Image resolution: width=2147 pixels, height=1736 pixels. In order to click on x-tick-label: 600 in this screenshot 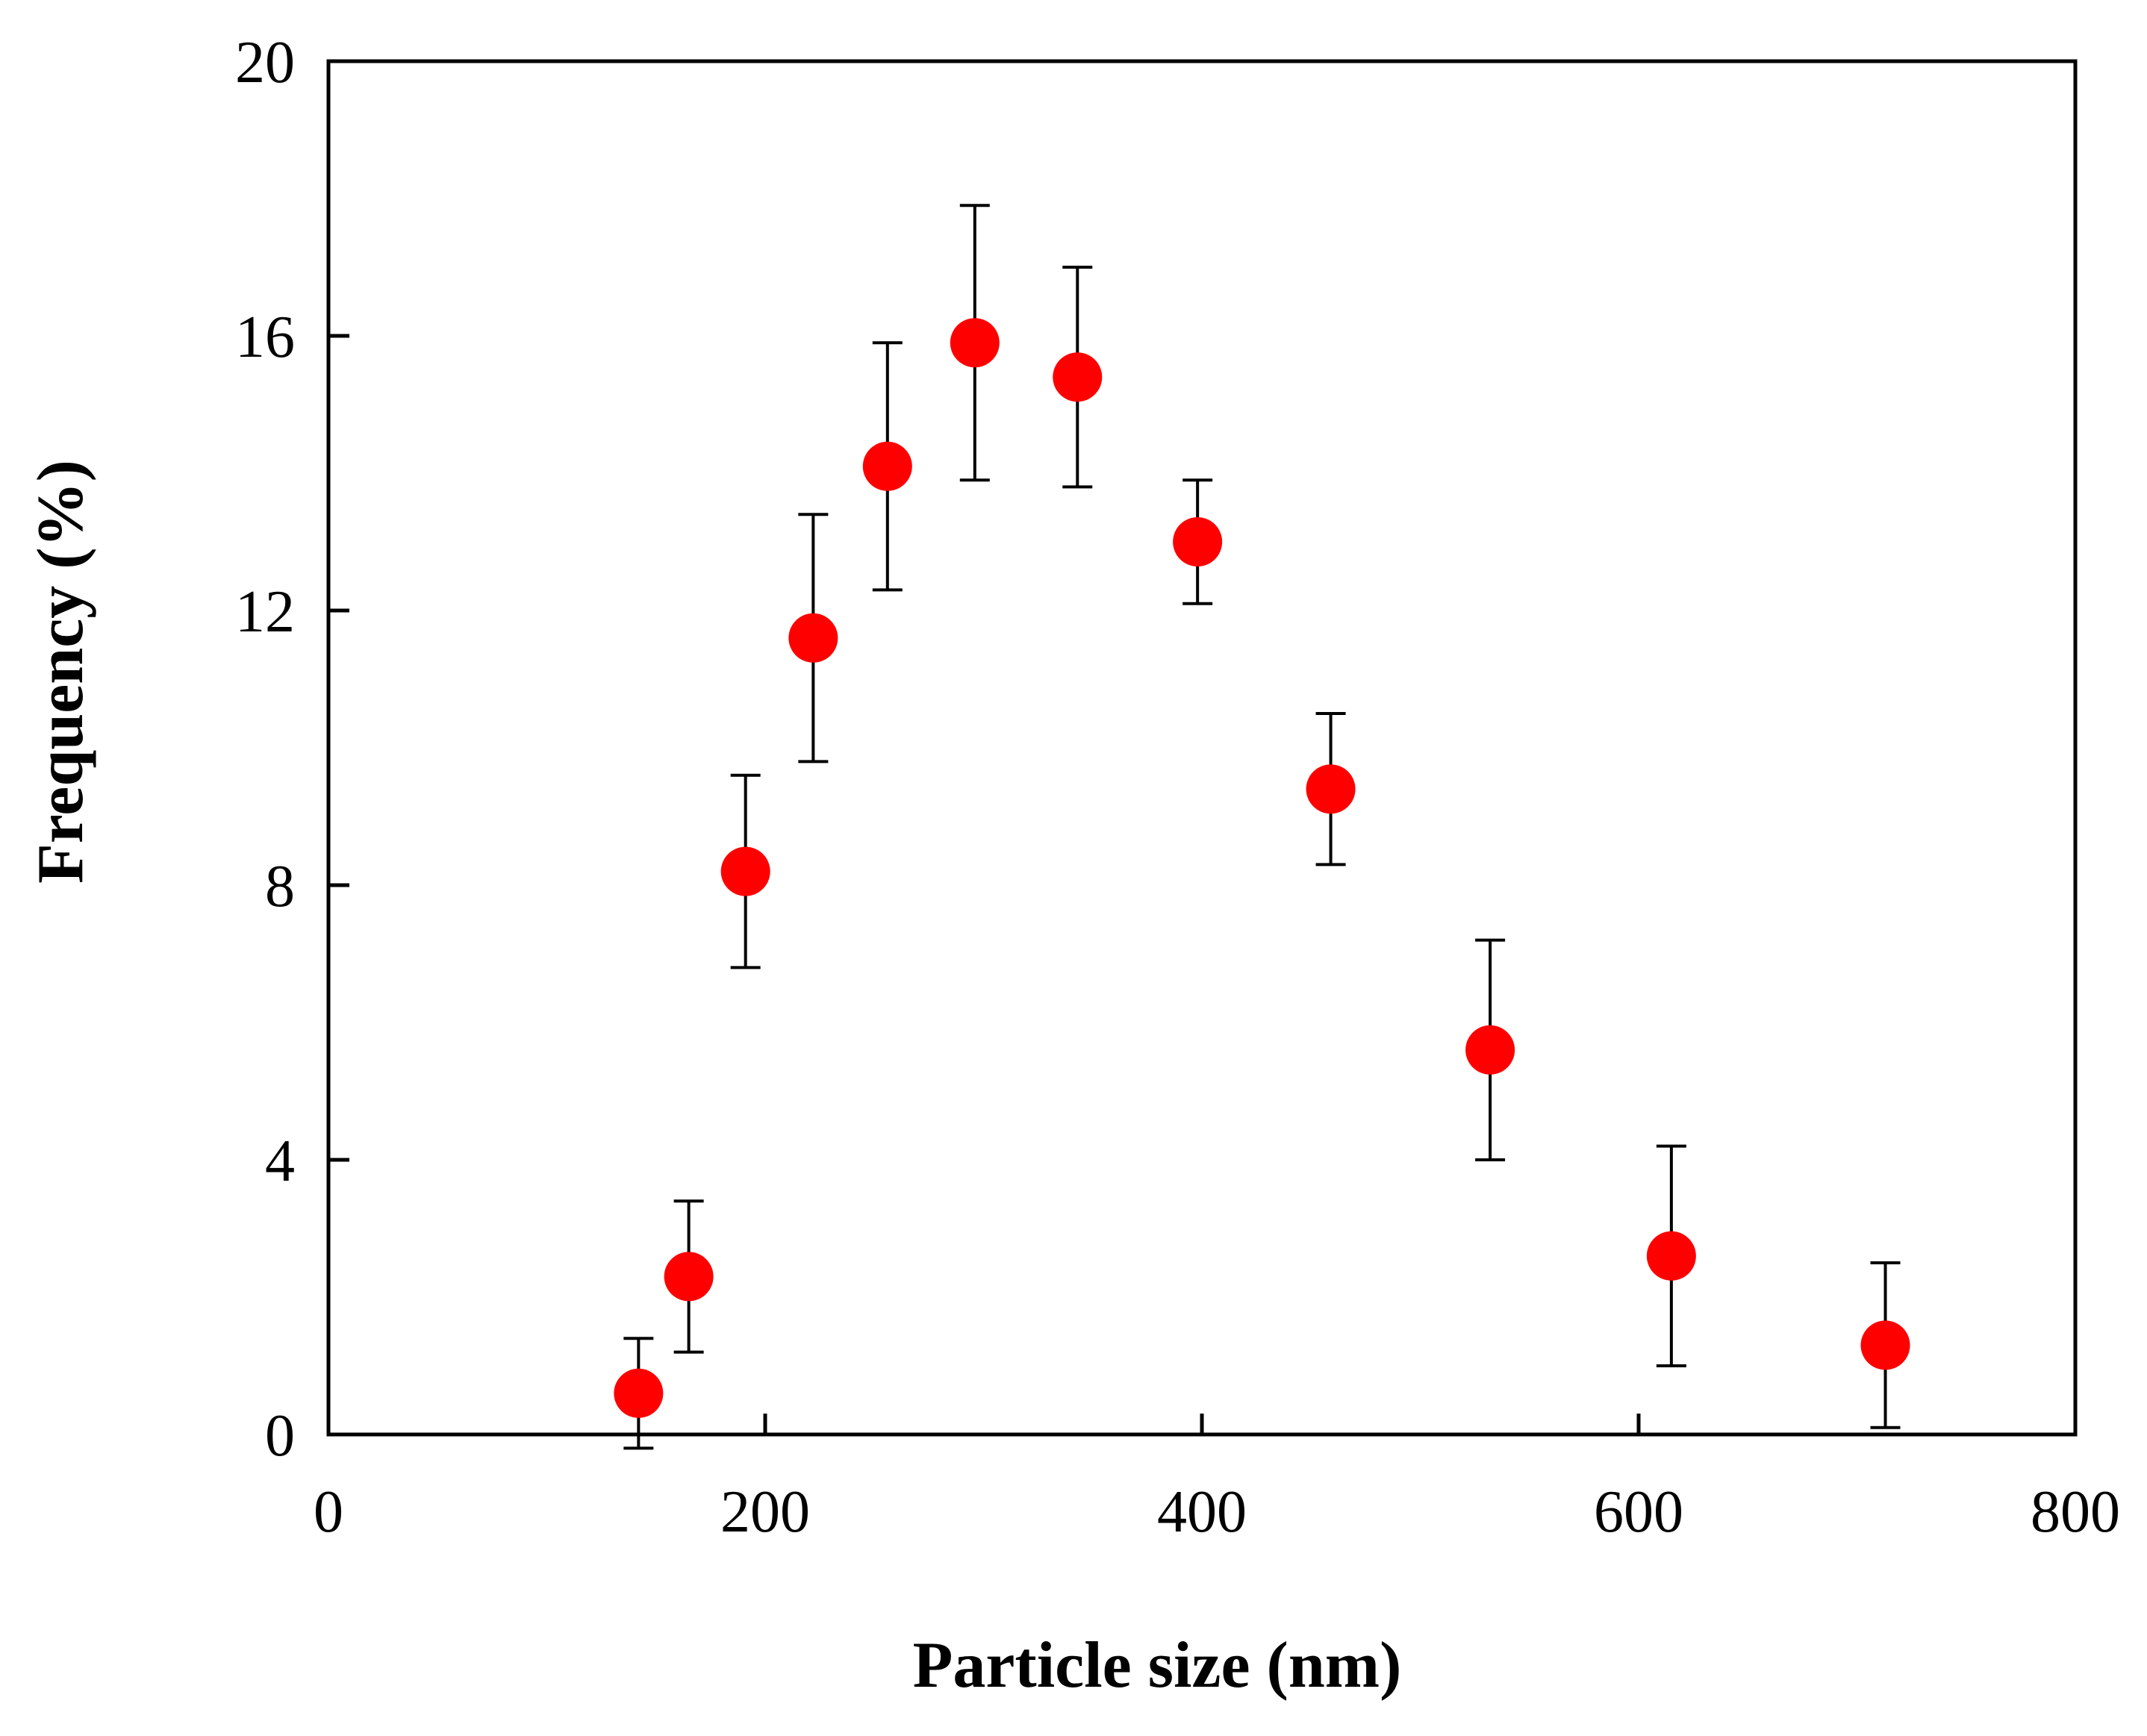, I will do `click(1638, 1512)`.